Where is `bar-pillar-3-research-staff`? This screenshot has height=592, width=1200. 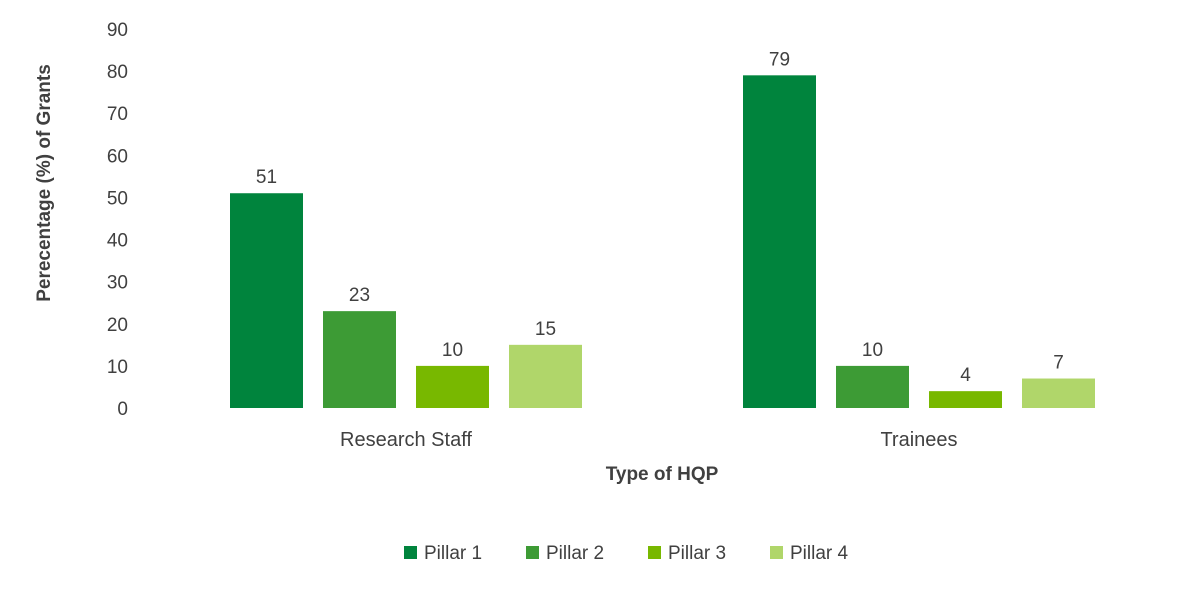
bar-pillar-3-research-staff is located at coordinates (452, 386).